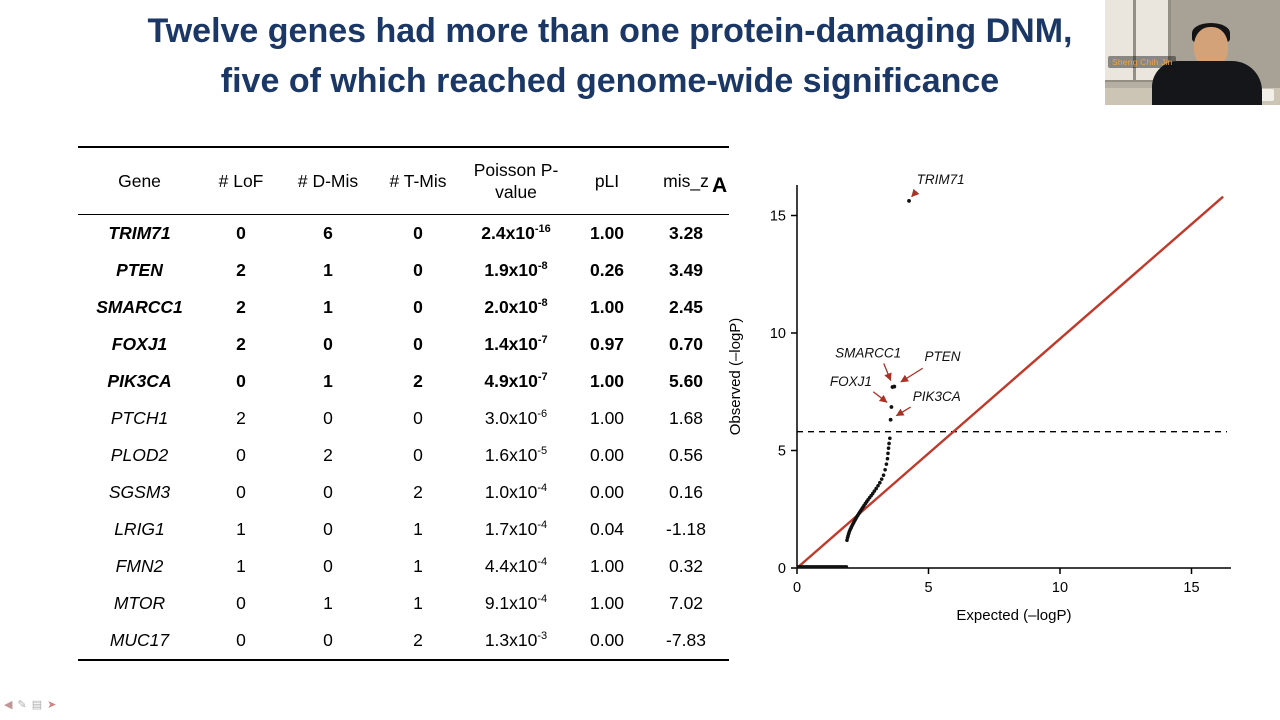 The height and width of the screenshot is (720, 1280). What do you see at coordinates (328, 233) in the screenshot?
I see `cell-dmis: 6` at bounding box center [328, 233].